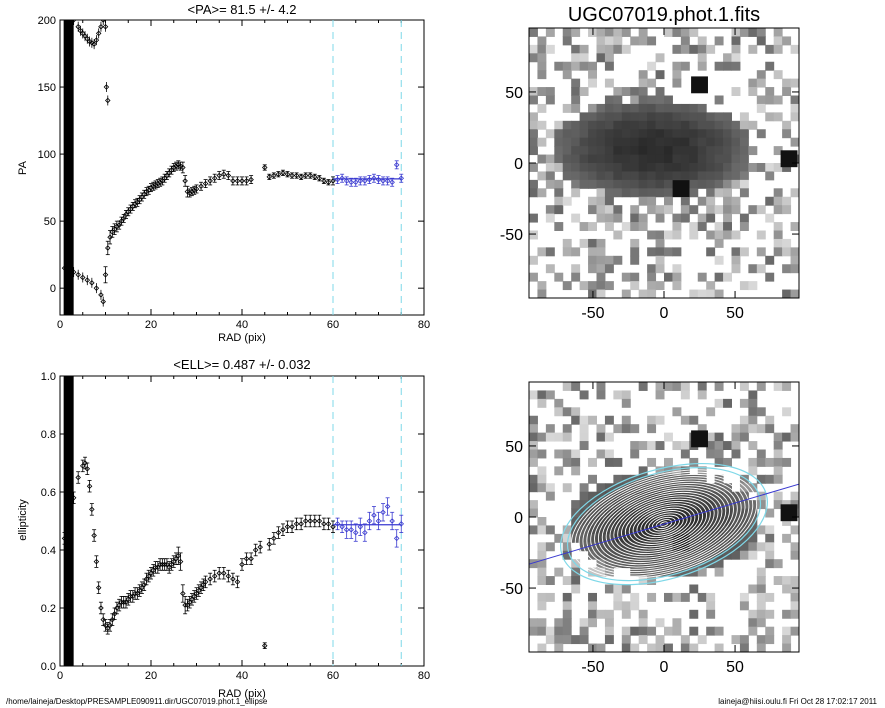 The height and width of the screenshot is (708, 885). What do you see at coordinates (664, 667) in the screenshot?
I see `ellimg-xtick-label: 0` at bounding box center [664, 667].